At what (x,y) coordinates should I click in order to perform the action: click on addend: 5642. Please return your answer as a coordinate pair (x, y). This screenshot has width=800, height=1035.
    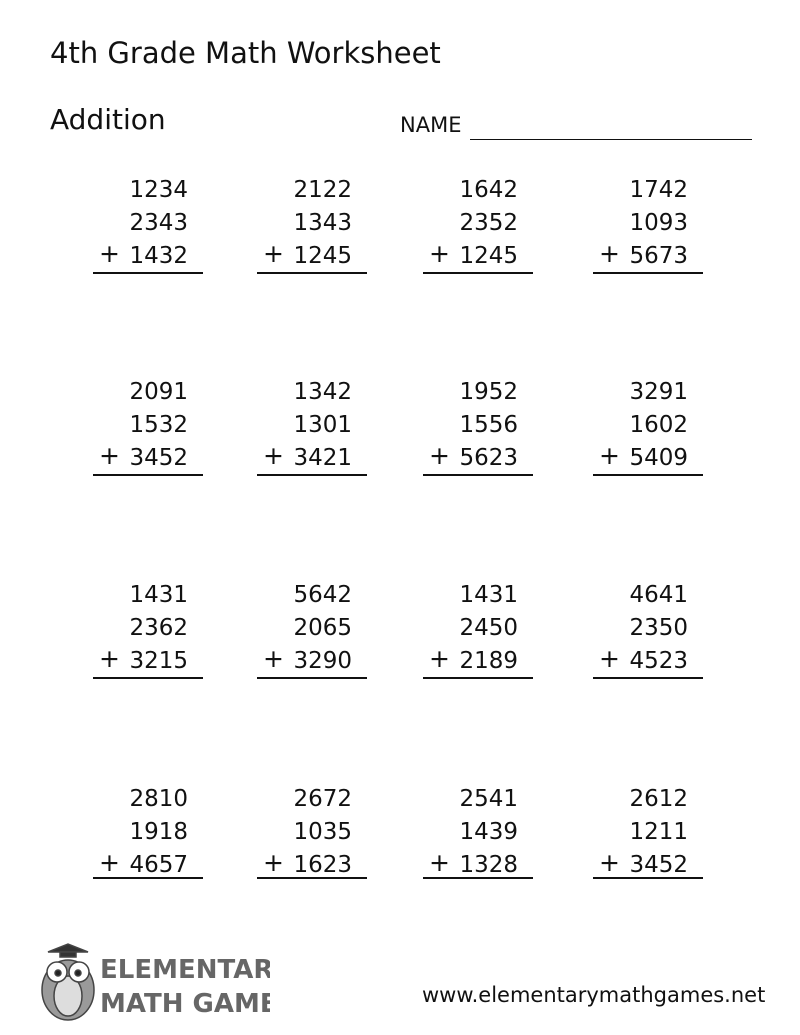
    Looking at the image, I should click on (322, 595).